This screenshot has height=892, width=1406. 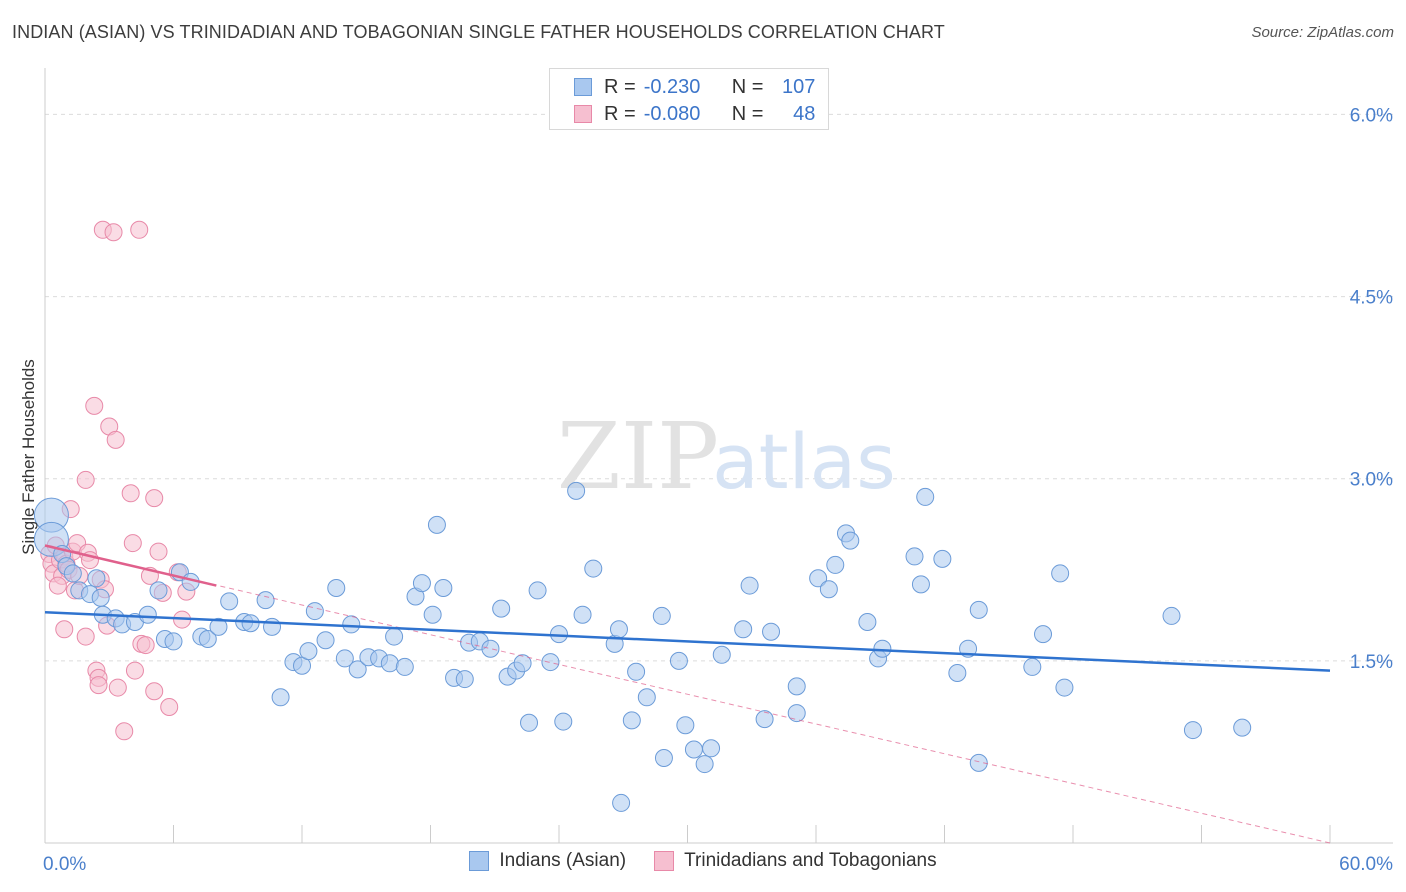 What do you see at coordinates (1371, 115) in the screenshot?
I see `y-tick-label: 6.0%` at bounding box center [1371, 115].